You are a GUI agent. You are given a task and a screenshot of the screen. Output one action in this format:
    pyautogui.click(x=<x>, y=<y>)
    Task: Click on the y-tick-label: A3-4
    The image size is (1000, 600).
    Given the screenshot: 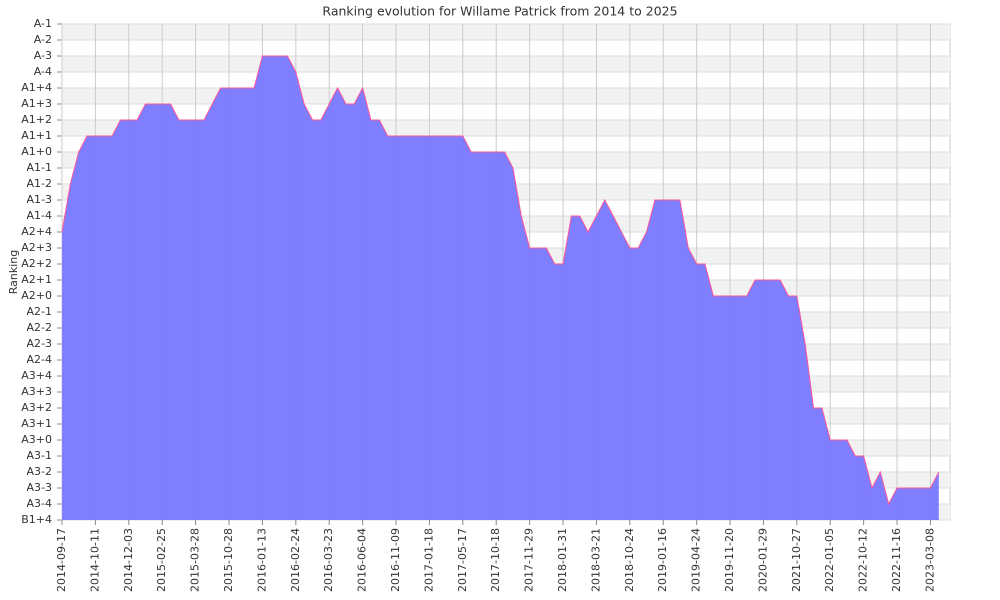 What is the action you would take?
    pyautogui.click(x=40, y=503)
    